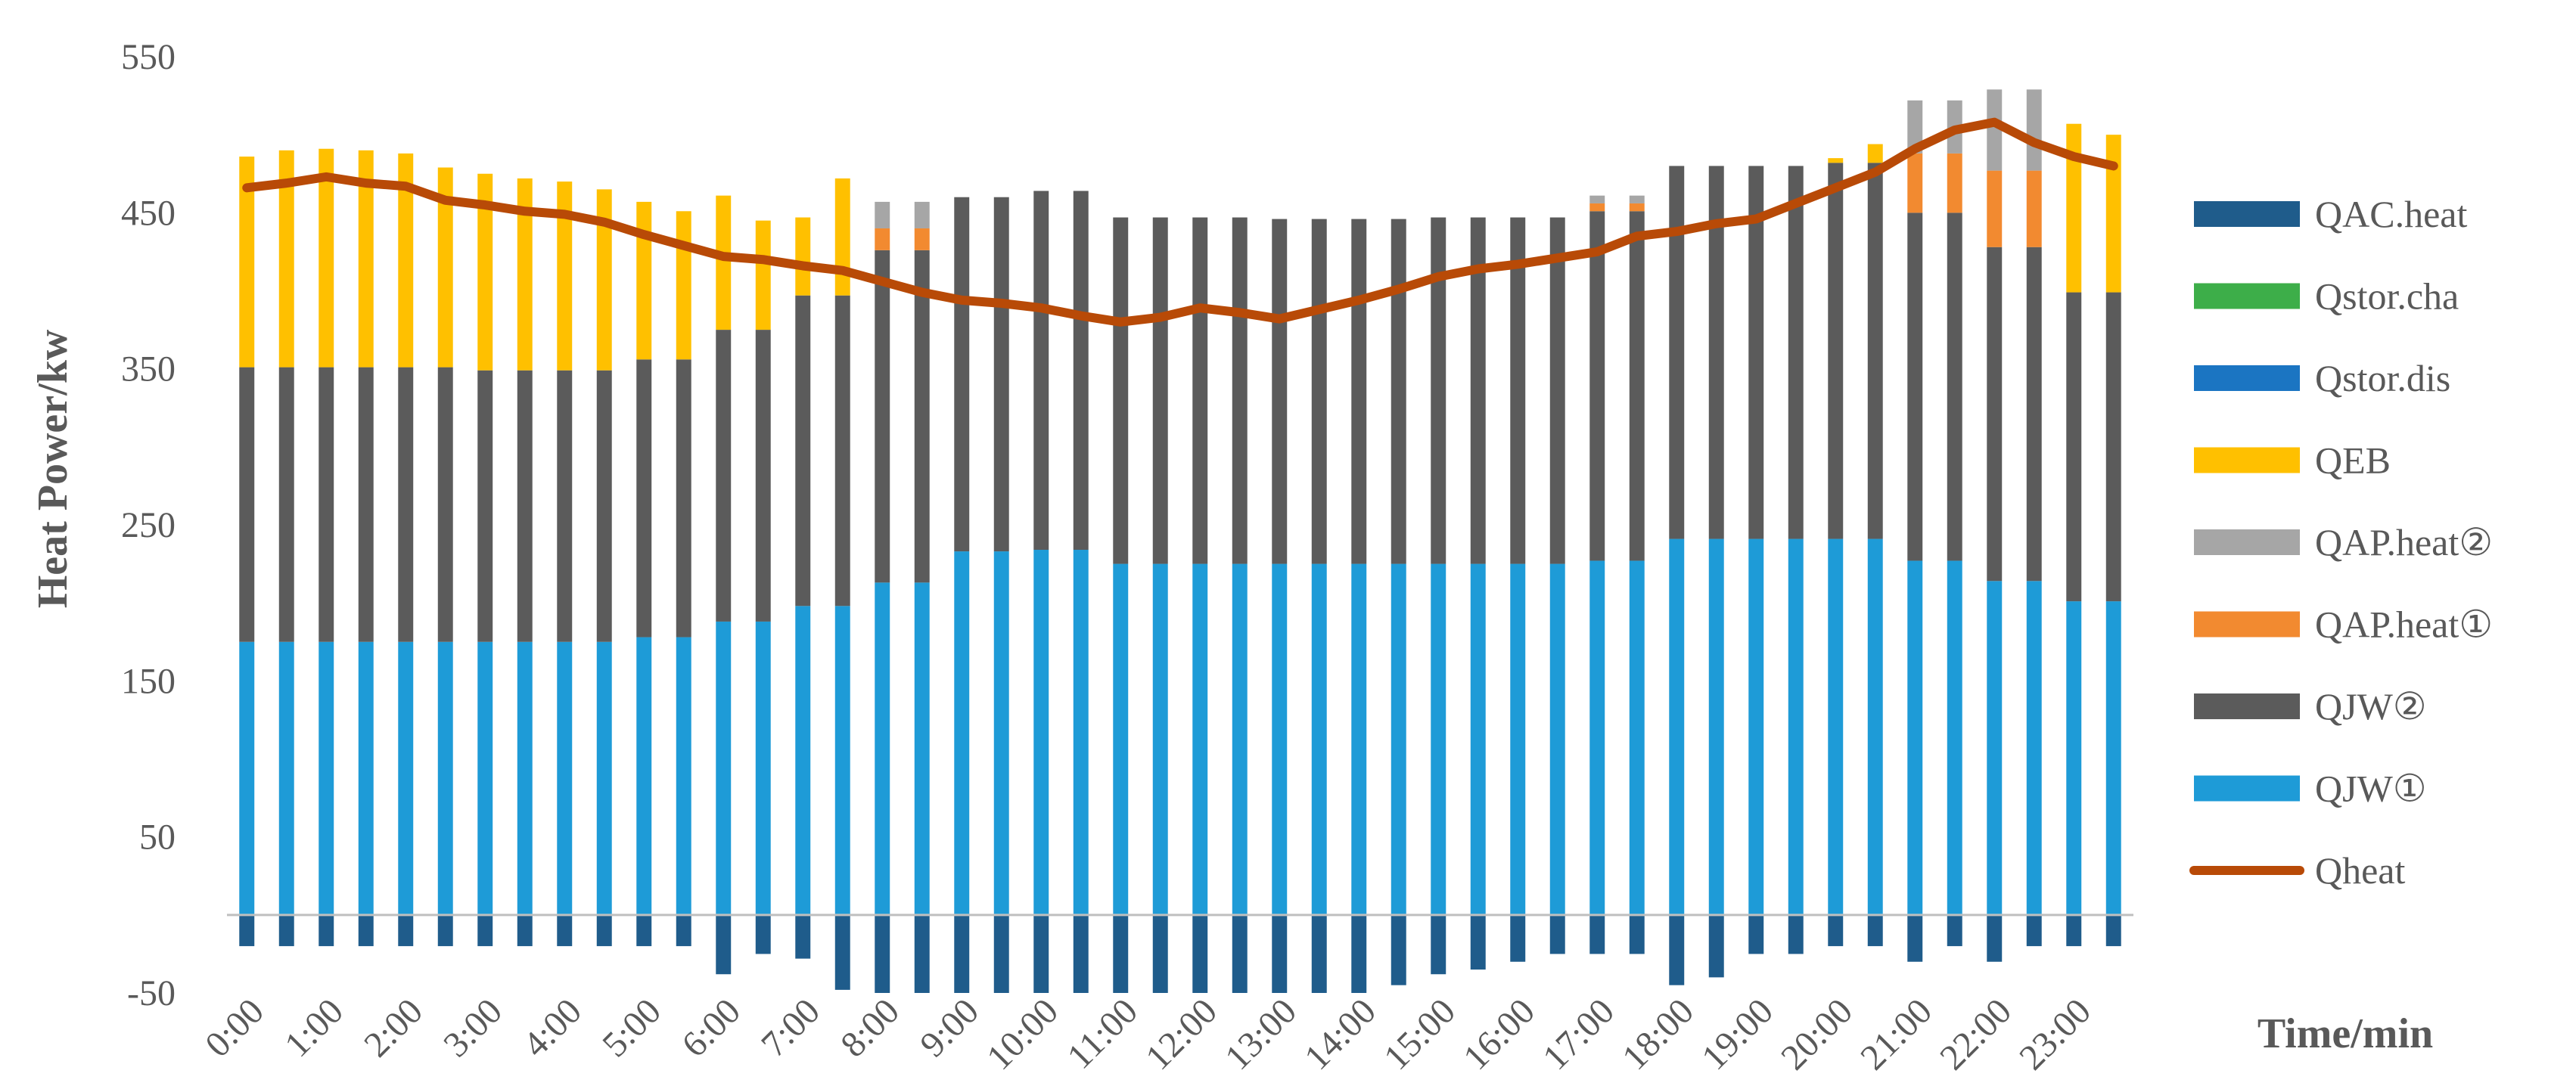 The image size is (2576, 1089). What do you see at coordinates (1658, 1034) in the screenshot?
I see `x-tick-label: 18:00` at bounding box center [1658, 1034].